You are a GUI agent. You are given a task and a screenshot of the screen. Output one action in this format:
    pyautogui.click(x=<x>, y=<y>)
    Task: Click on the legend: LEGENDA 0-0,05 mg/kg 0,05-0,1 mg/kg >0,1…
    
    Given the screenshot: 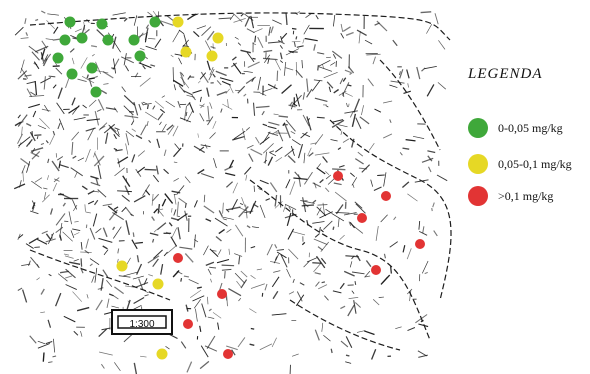 What is the action you would take?
    pyautogui.click(x=524, y=142)
    